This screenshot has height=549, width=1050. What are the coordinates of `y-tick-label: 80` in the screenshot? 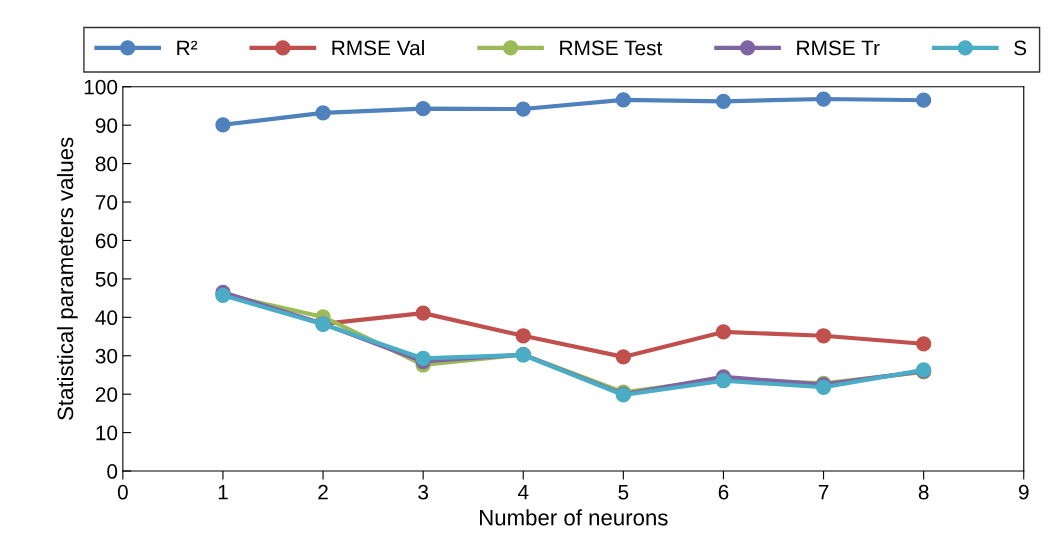 It's located at (106, 164).